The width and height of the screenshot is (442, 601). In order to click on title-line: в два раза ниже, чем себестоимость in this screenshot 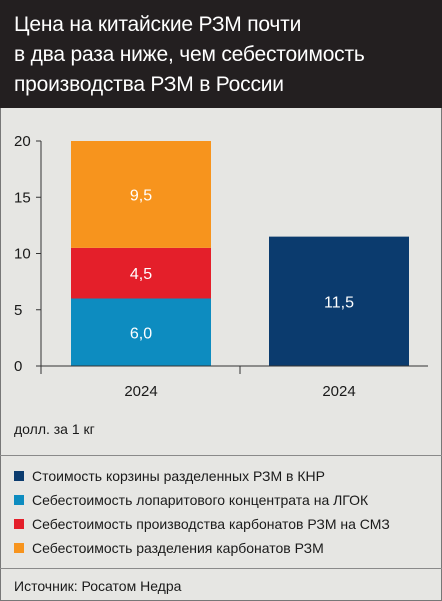, I will do `click(189, 54)`.